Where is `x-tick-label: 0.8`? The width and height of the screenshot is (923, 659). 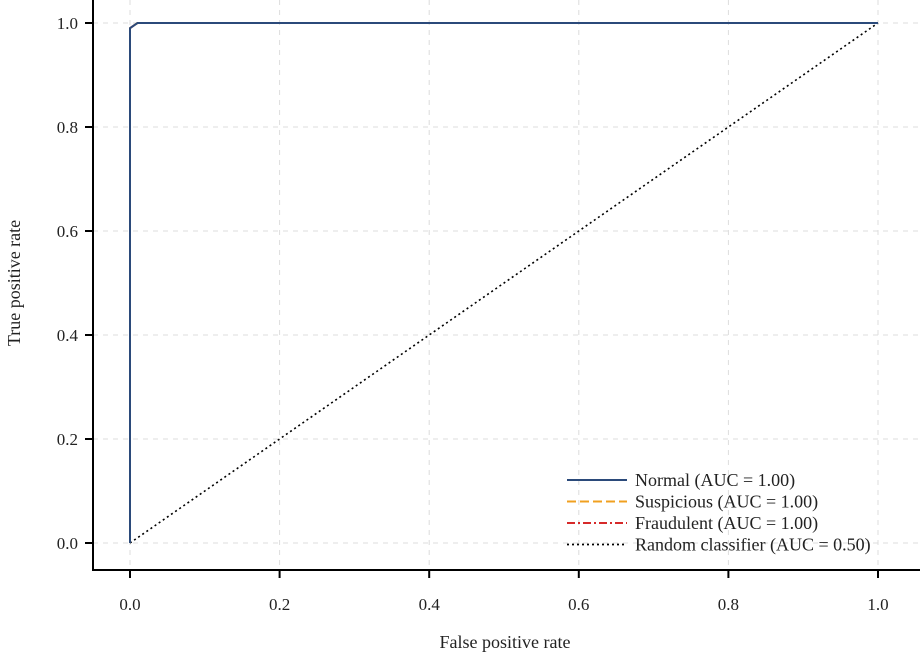
x-tick-label: 0.8 is located at coordinates (728, 604).